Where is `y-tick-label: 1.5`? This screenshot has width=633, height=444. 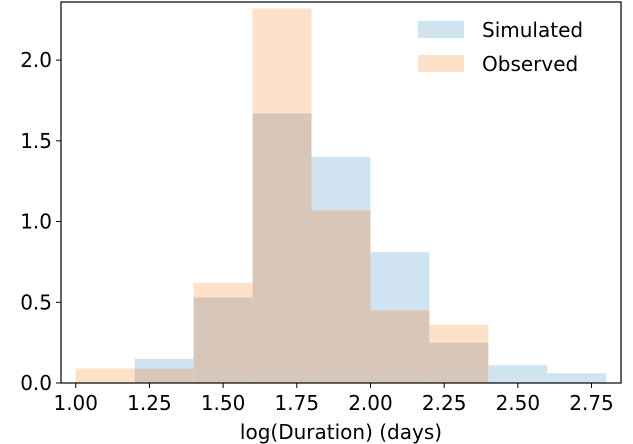
y-tick-label: 1.5 is located at coordinates (36, 141).